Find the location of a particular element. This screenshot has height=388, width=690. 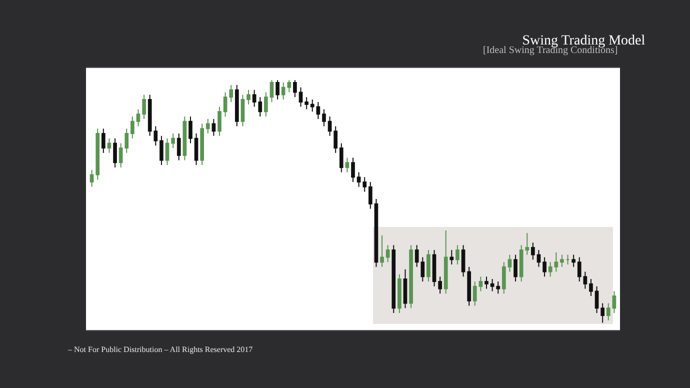

text: – Not For Public Distribution – All Rights Reserved 2017 is located at coordinates (160, 349).